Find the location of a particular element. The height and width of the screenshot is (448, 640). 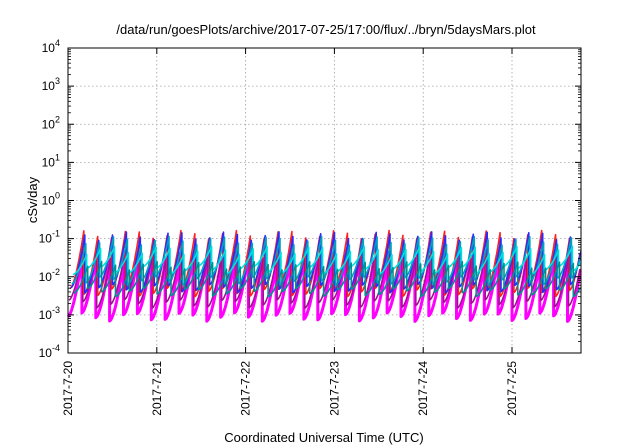

y-tick-label: 10¹ is located at coordinates (51, 160).